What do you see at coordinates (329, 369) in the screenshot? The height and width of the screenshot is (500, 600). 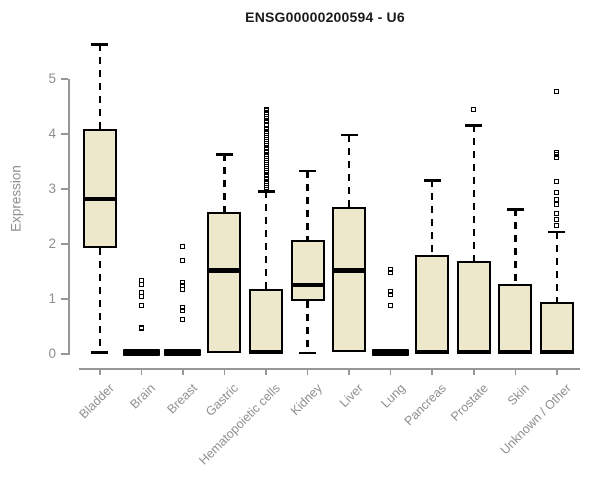 I see `x-axis-line` at bounding box center [329, 369].